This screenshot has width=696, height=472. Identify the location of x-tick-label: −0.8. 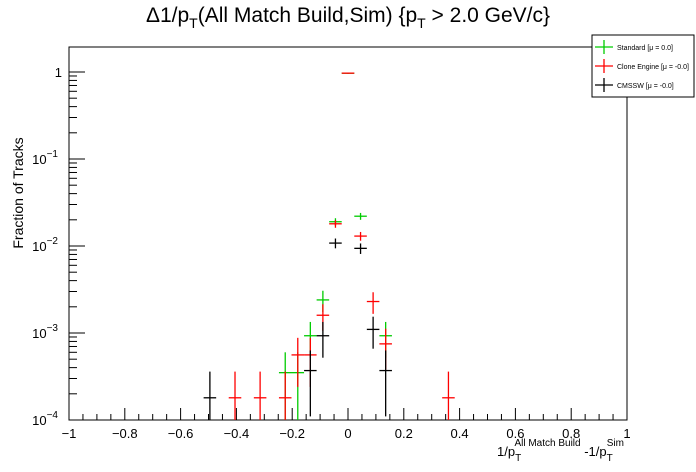
(125, 433).